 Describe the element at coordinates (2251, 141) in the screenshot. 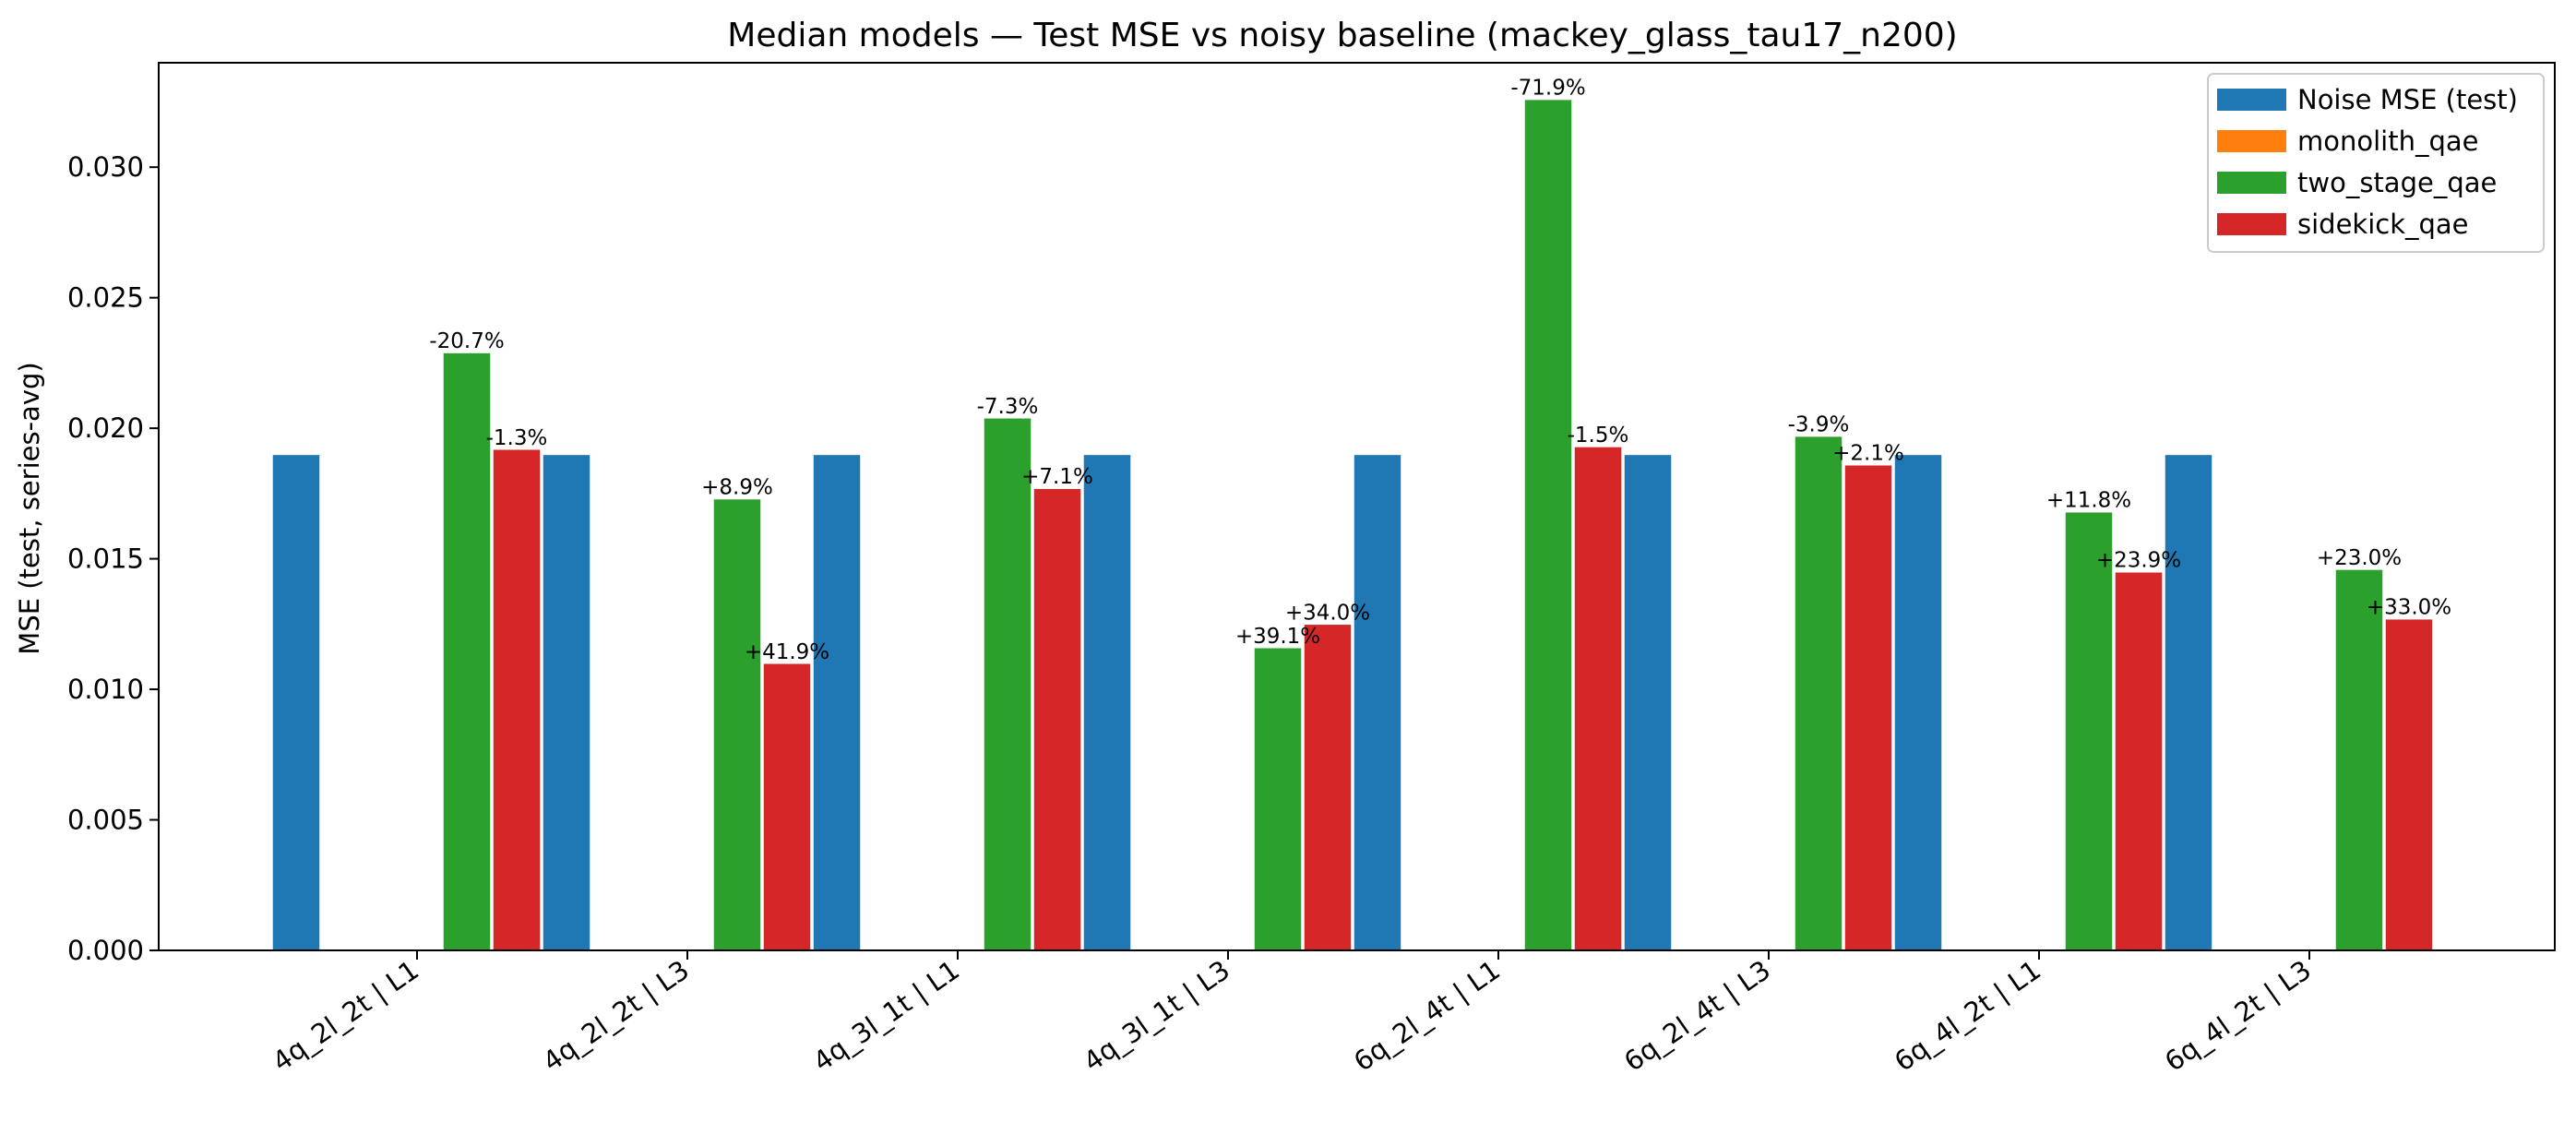

I see `legend-swatch-monolith-qae` at that location.